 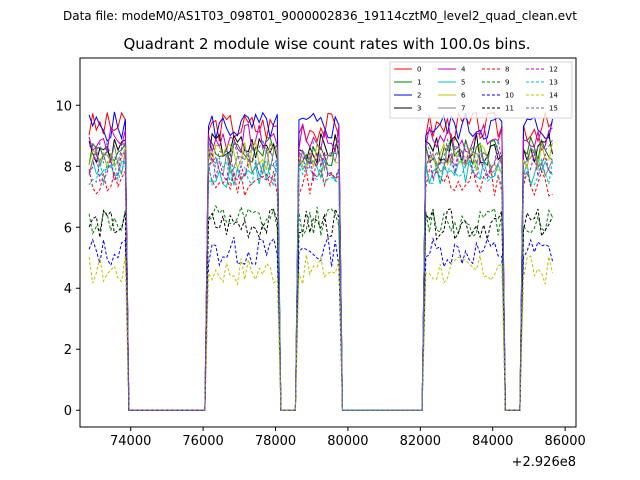 What do you see at coordinates (68, 411) in the screenshot?
I see `y-tick-label: 0` at bounding box center [68, 411].